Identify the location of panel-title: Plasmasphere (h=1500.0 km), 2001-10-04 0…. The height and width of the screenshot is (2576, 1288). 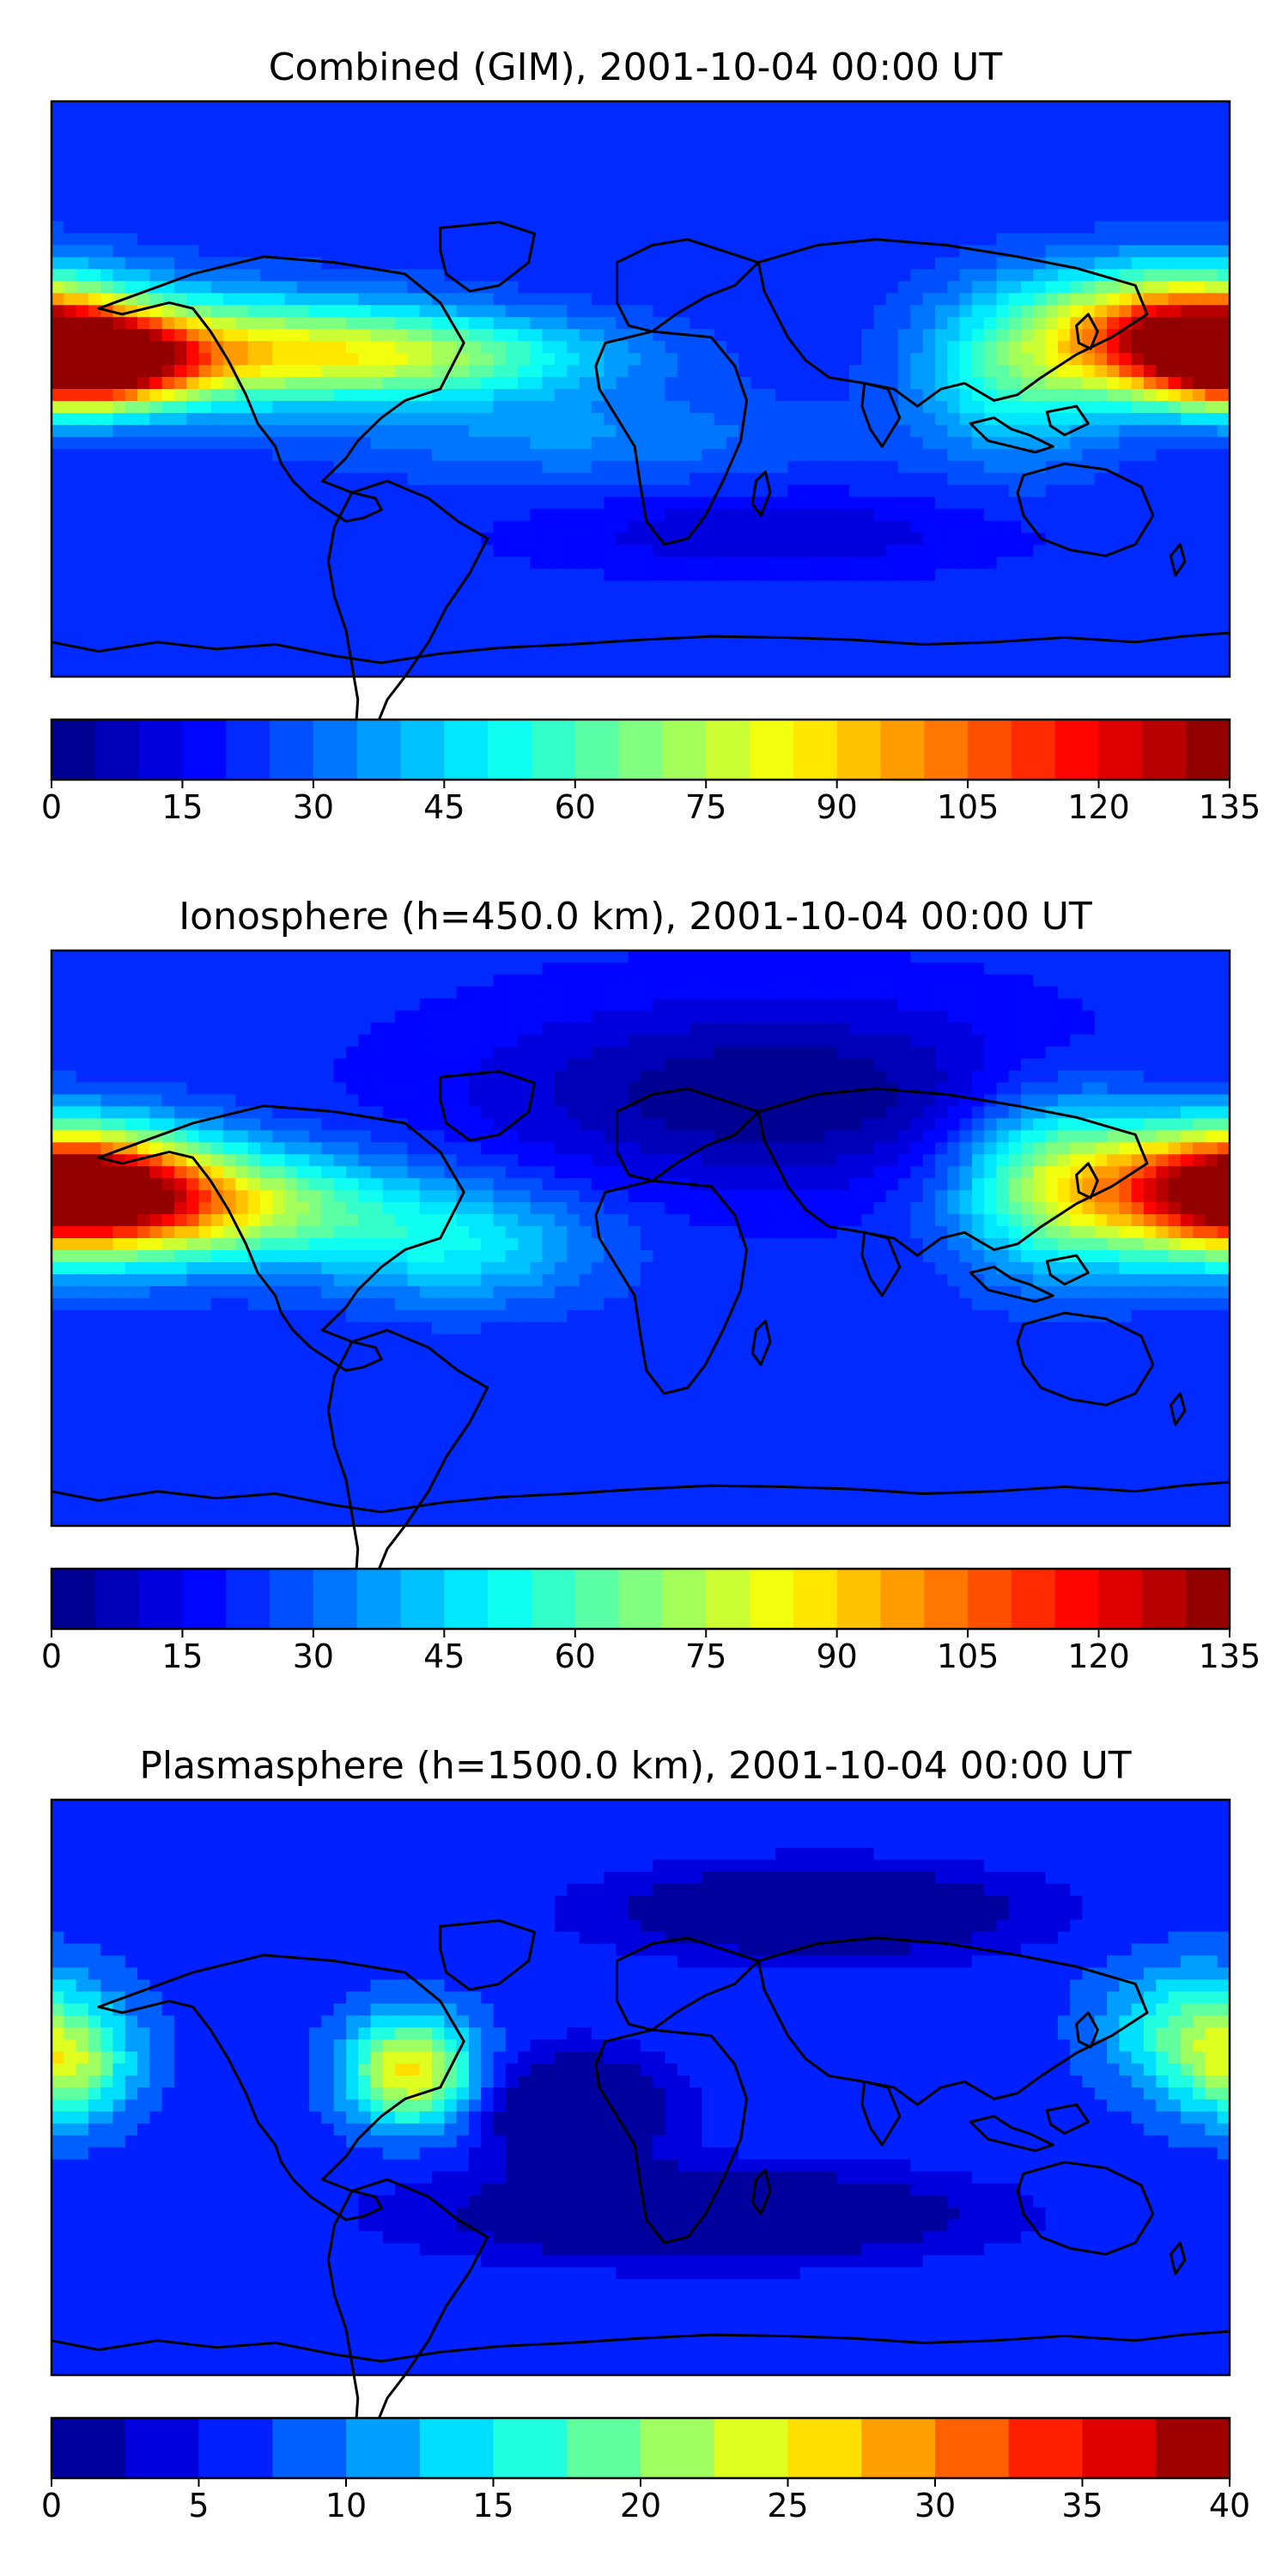
(635, 1766).